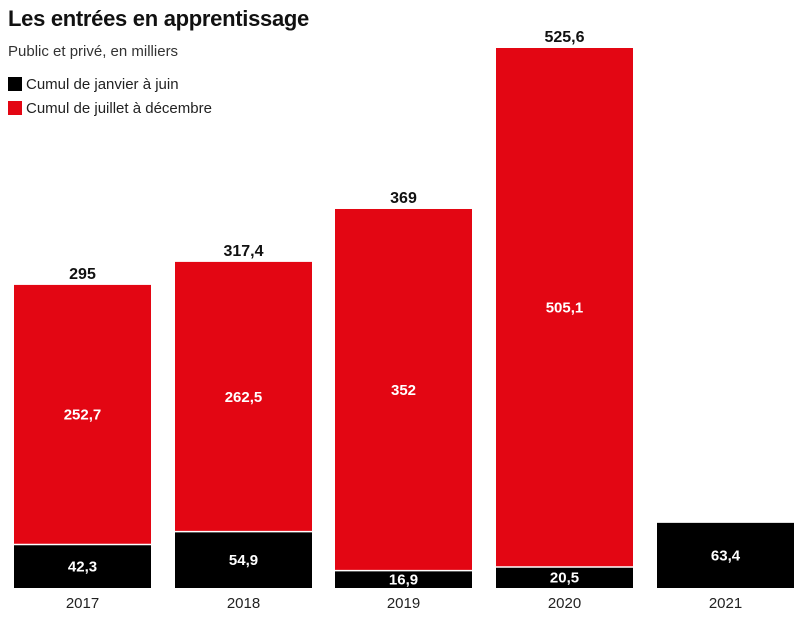  What do you see at coordinates (82, 274) in the screenshot?
I see `total-label: 295` at bounding box center [82, 274].